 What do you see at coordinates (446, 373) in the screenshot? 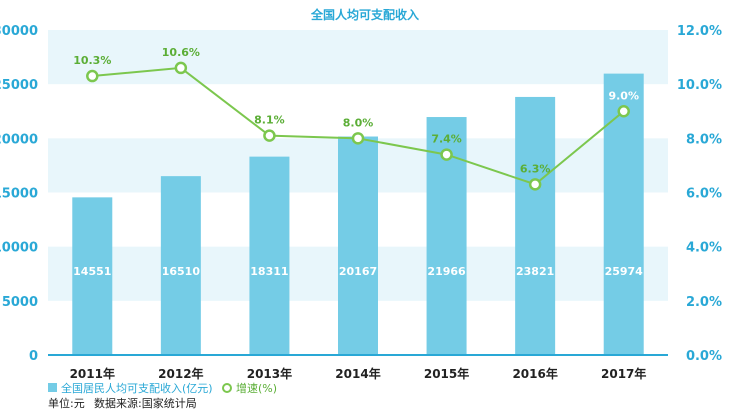
I see `x-tick-label: 2015年` at bounding box center [446, 373].